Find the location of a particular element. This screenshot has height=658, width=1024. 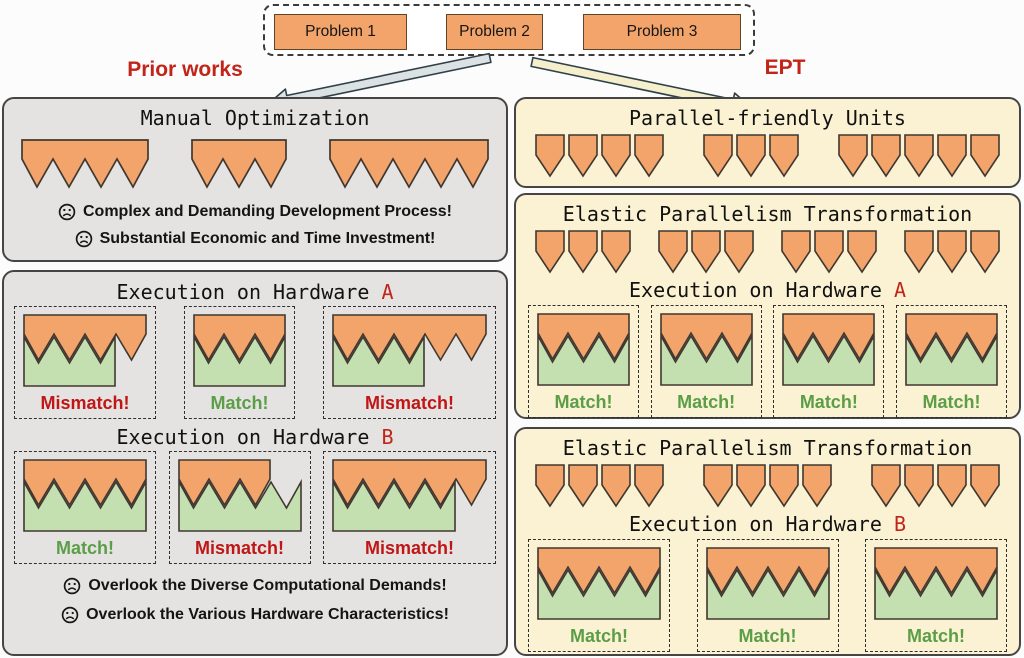

problem-combs-row is located at coordinates (255, 164).